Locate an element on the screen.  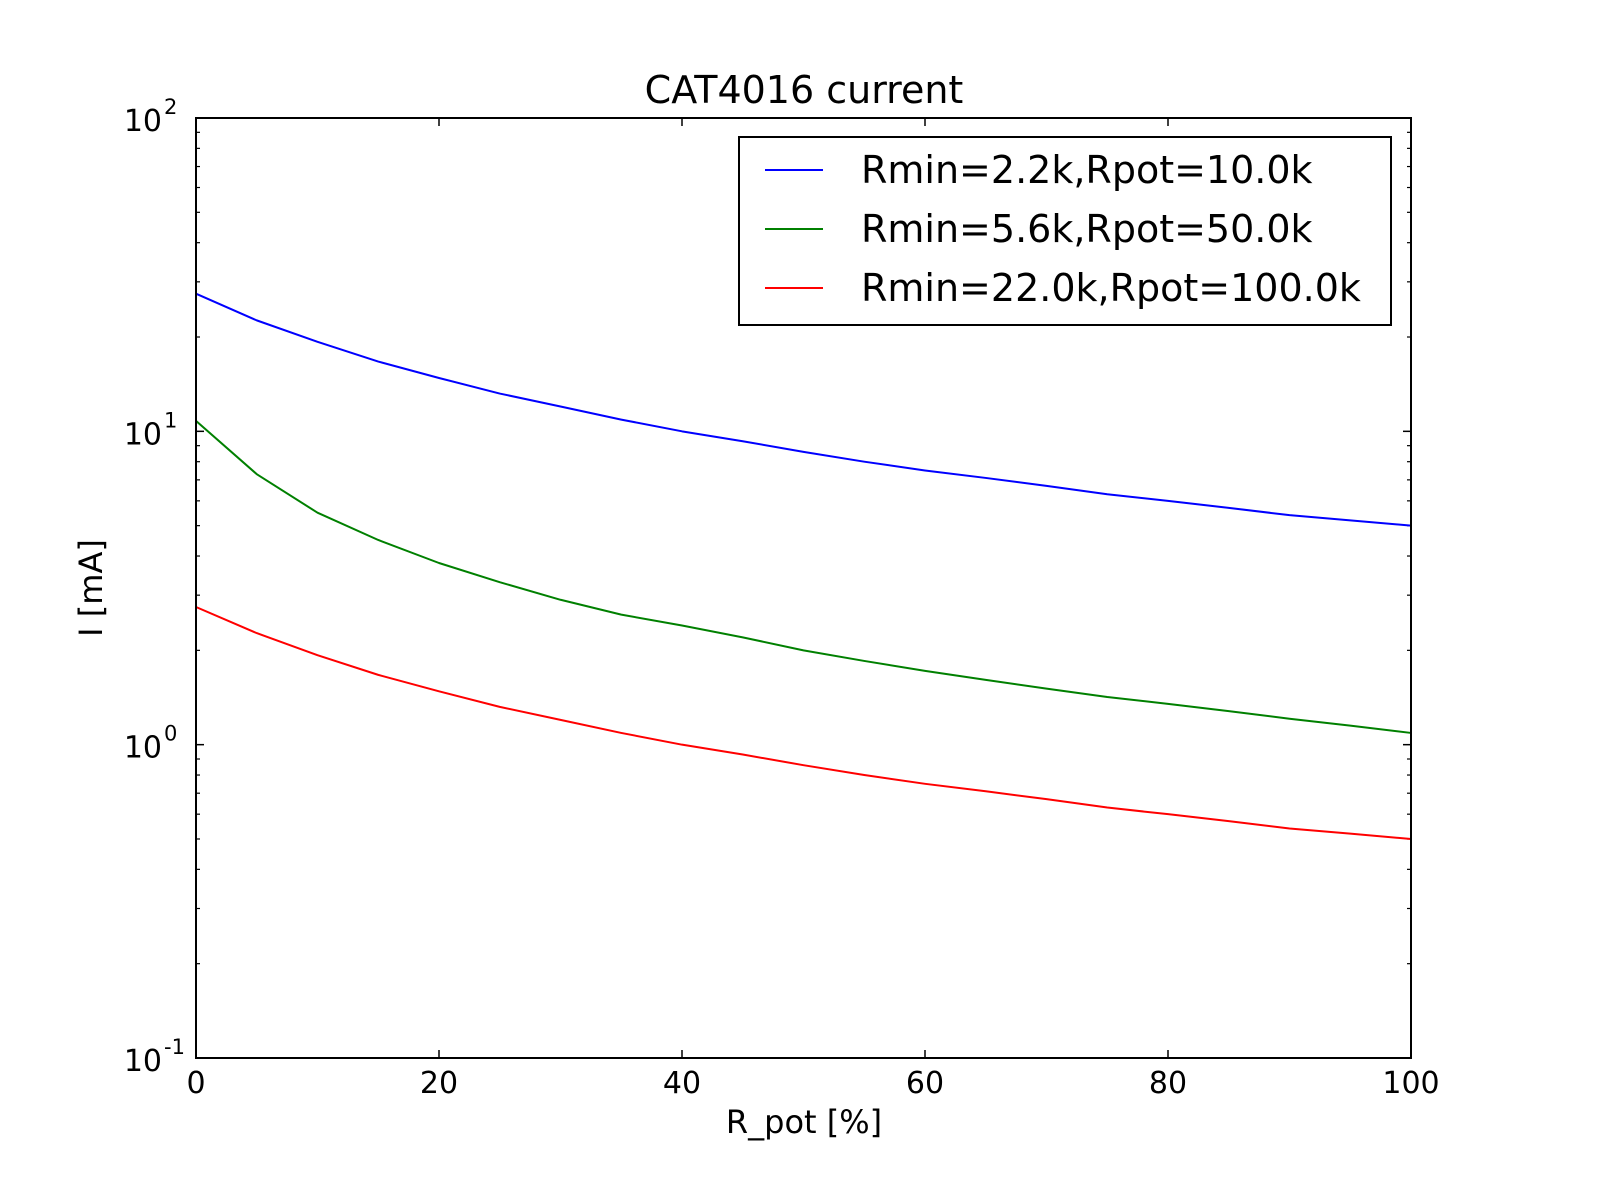
x-tick-label: 80 is located at coordinates (1168, 1083).